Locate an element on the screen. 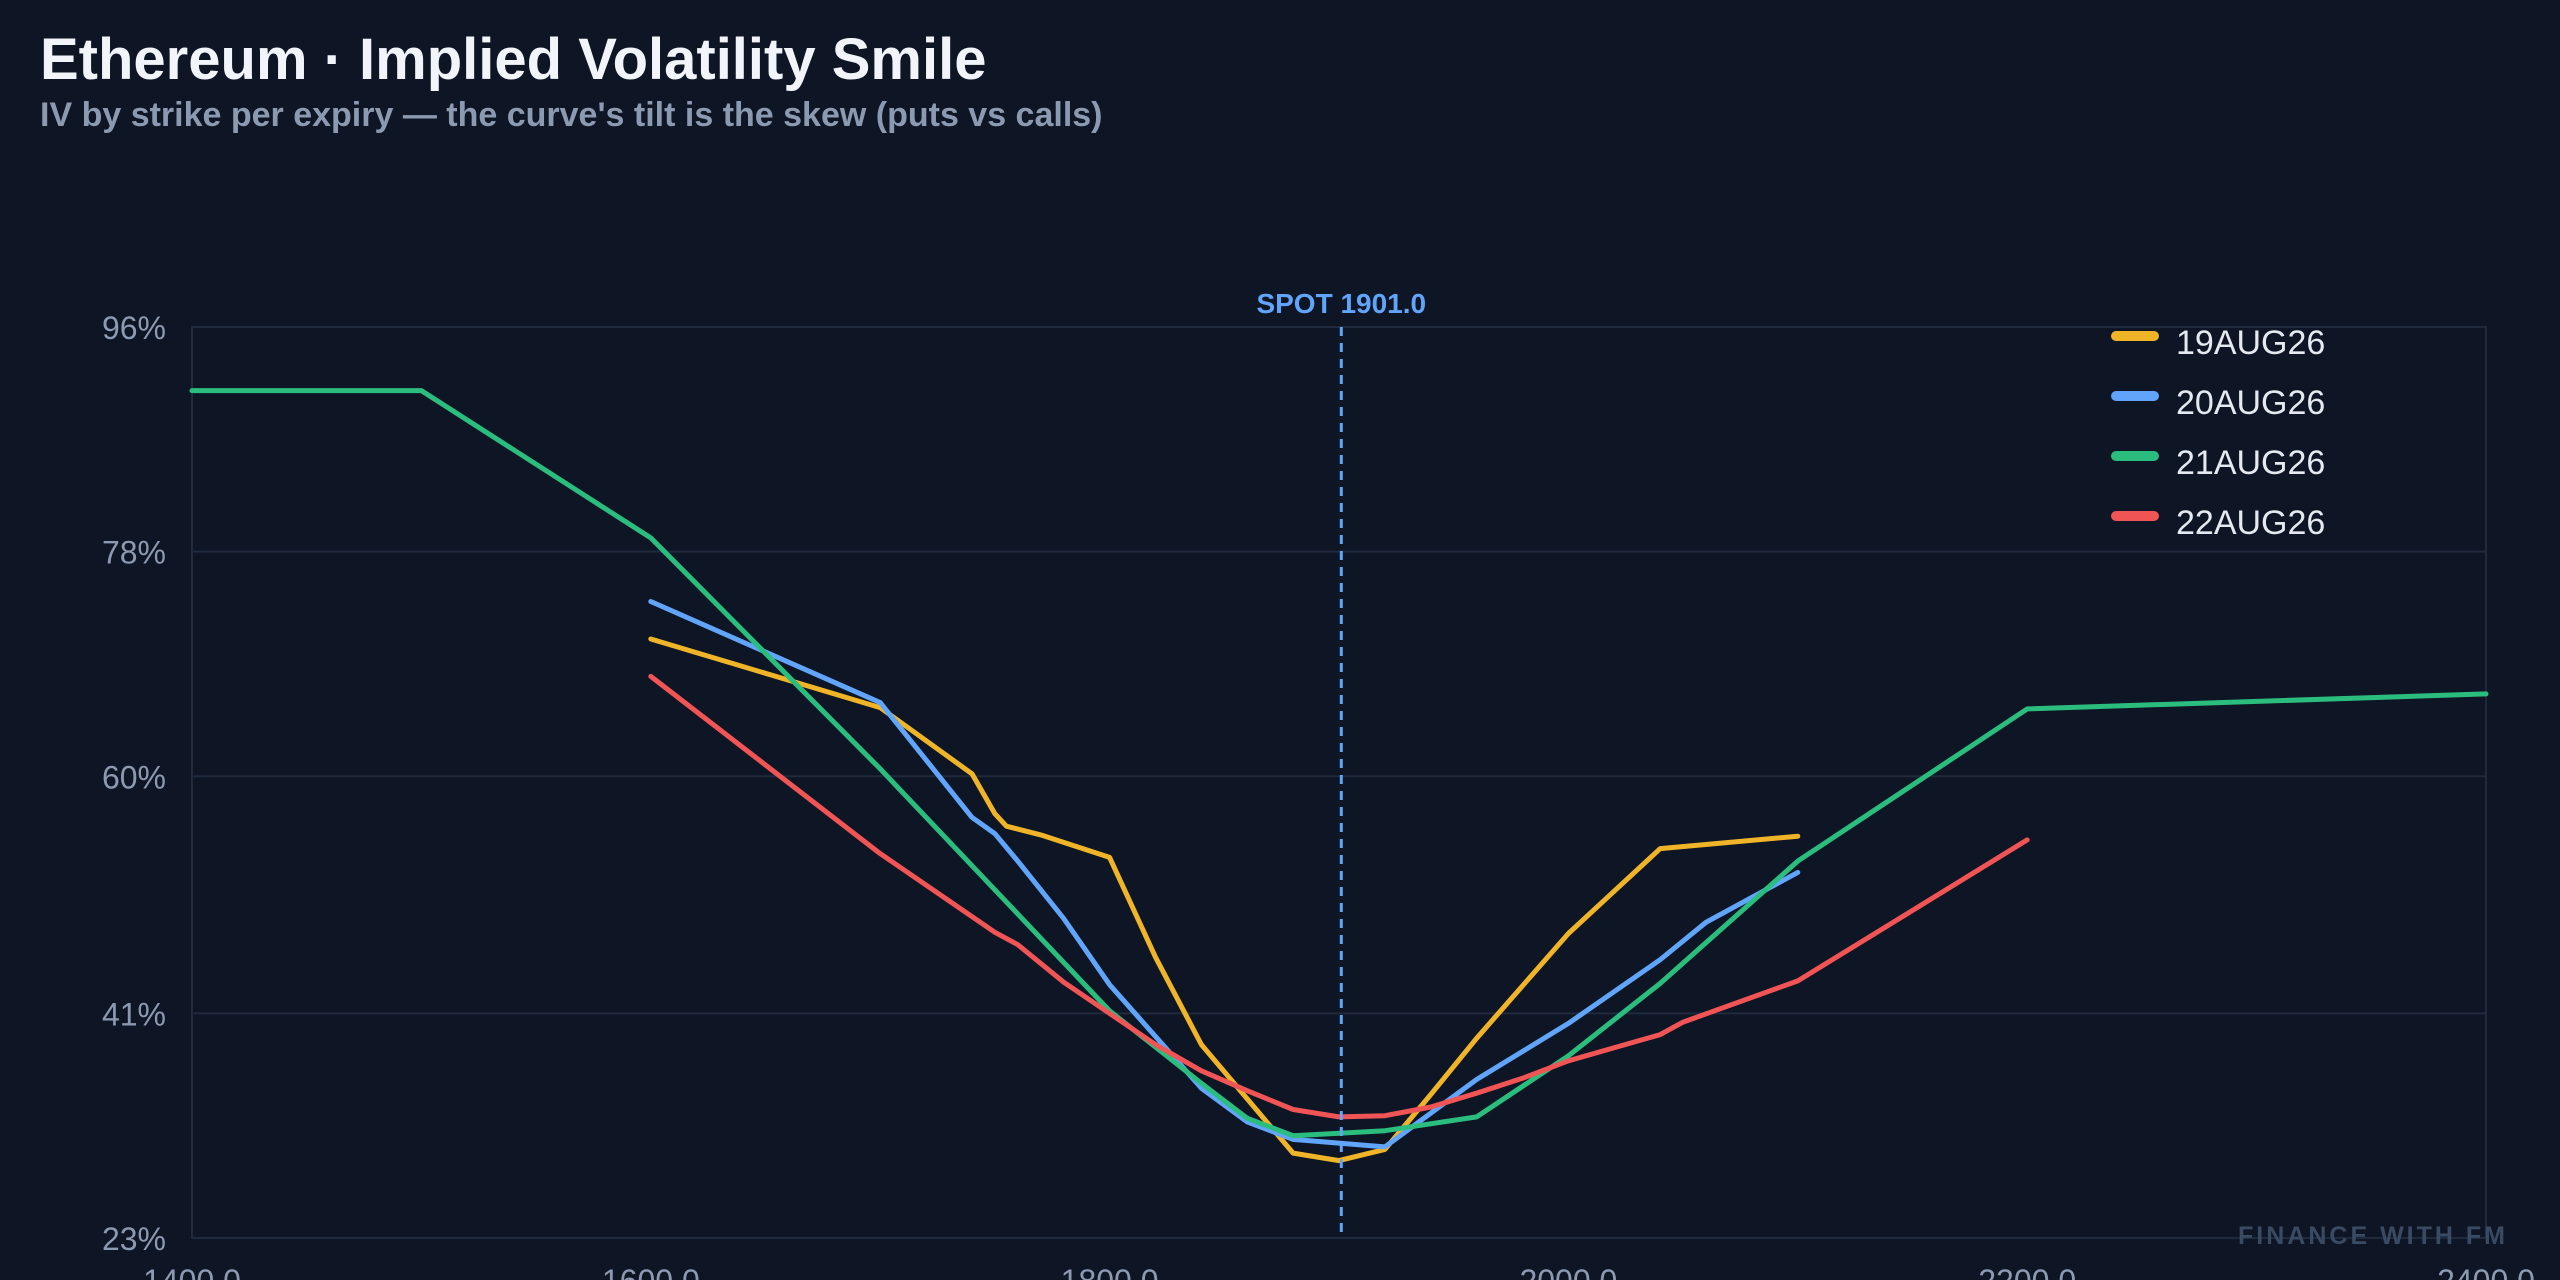  y-tick-label: 23% is located at coordinates (134, 1239).